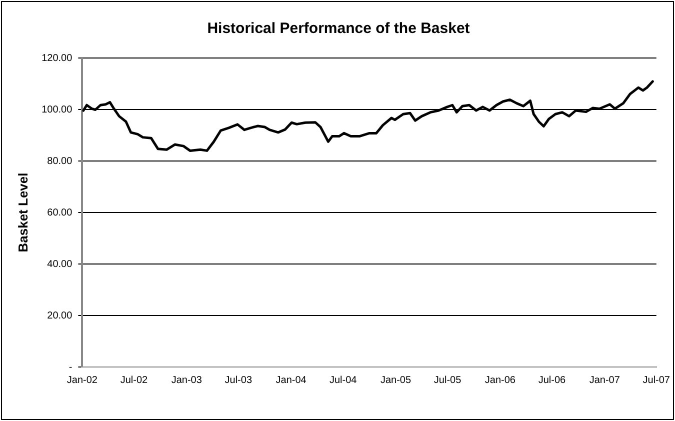 This screenshot has height=421, width=675. Describe the element at coordinates (60, 316) in the screenshot. I see `y-tick-label: 20.00` at that location.